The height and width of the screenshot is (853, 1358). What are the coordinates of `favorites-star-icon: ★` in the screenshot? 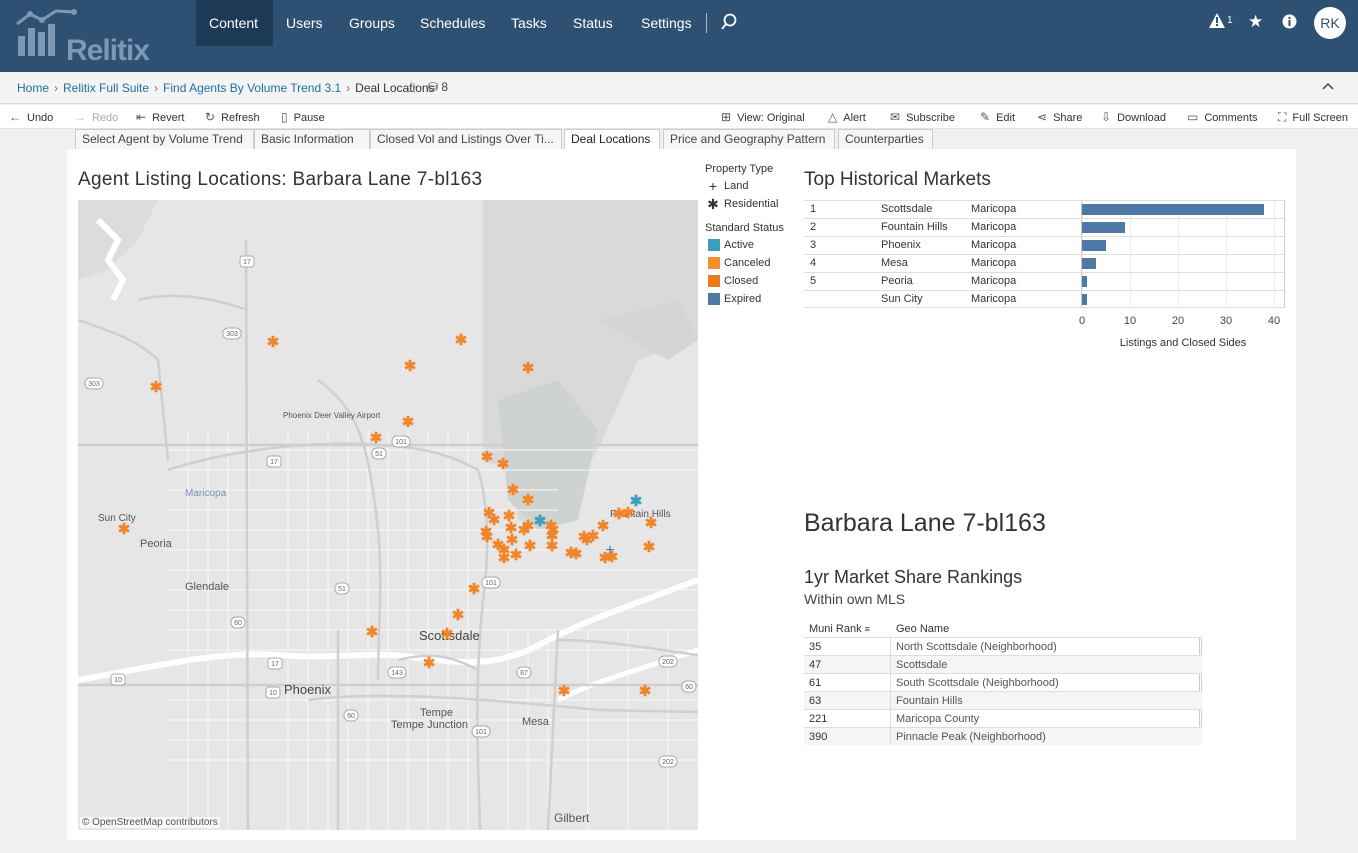 It's located at (1256, 21).